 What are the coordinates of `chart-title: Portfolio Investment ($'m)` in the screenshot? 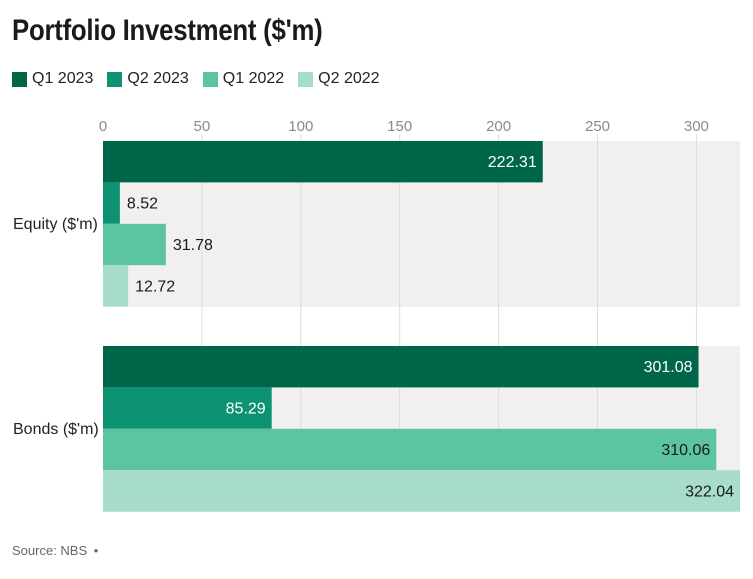 It's located at (167, 30).